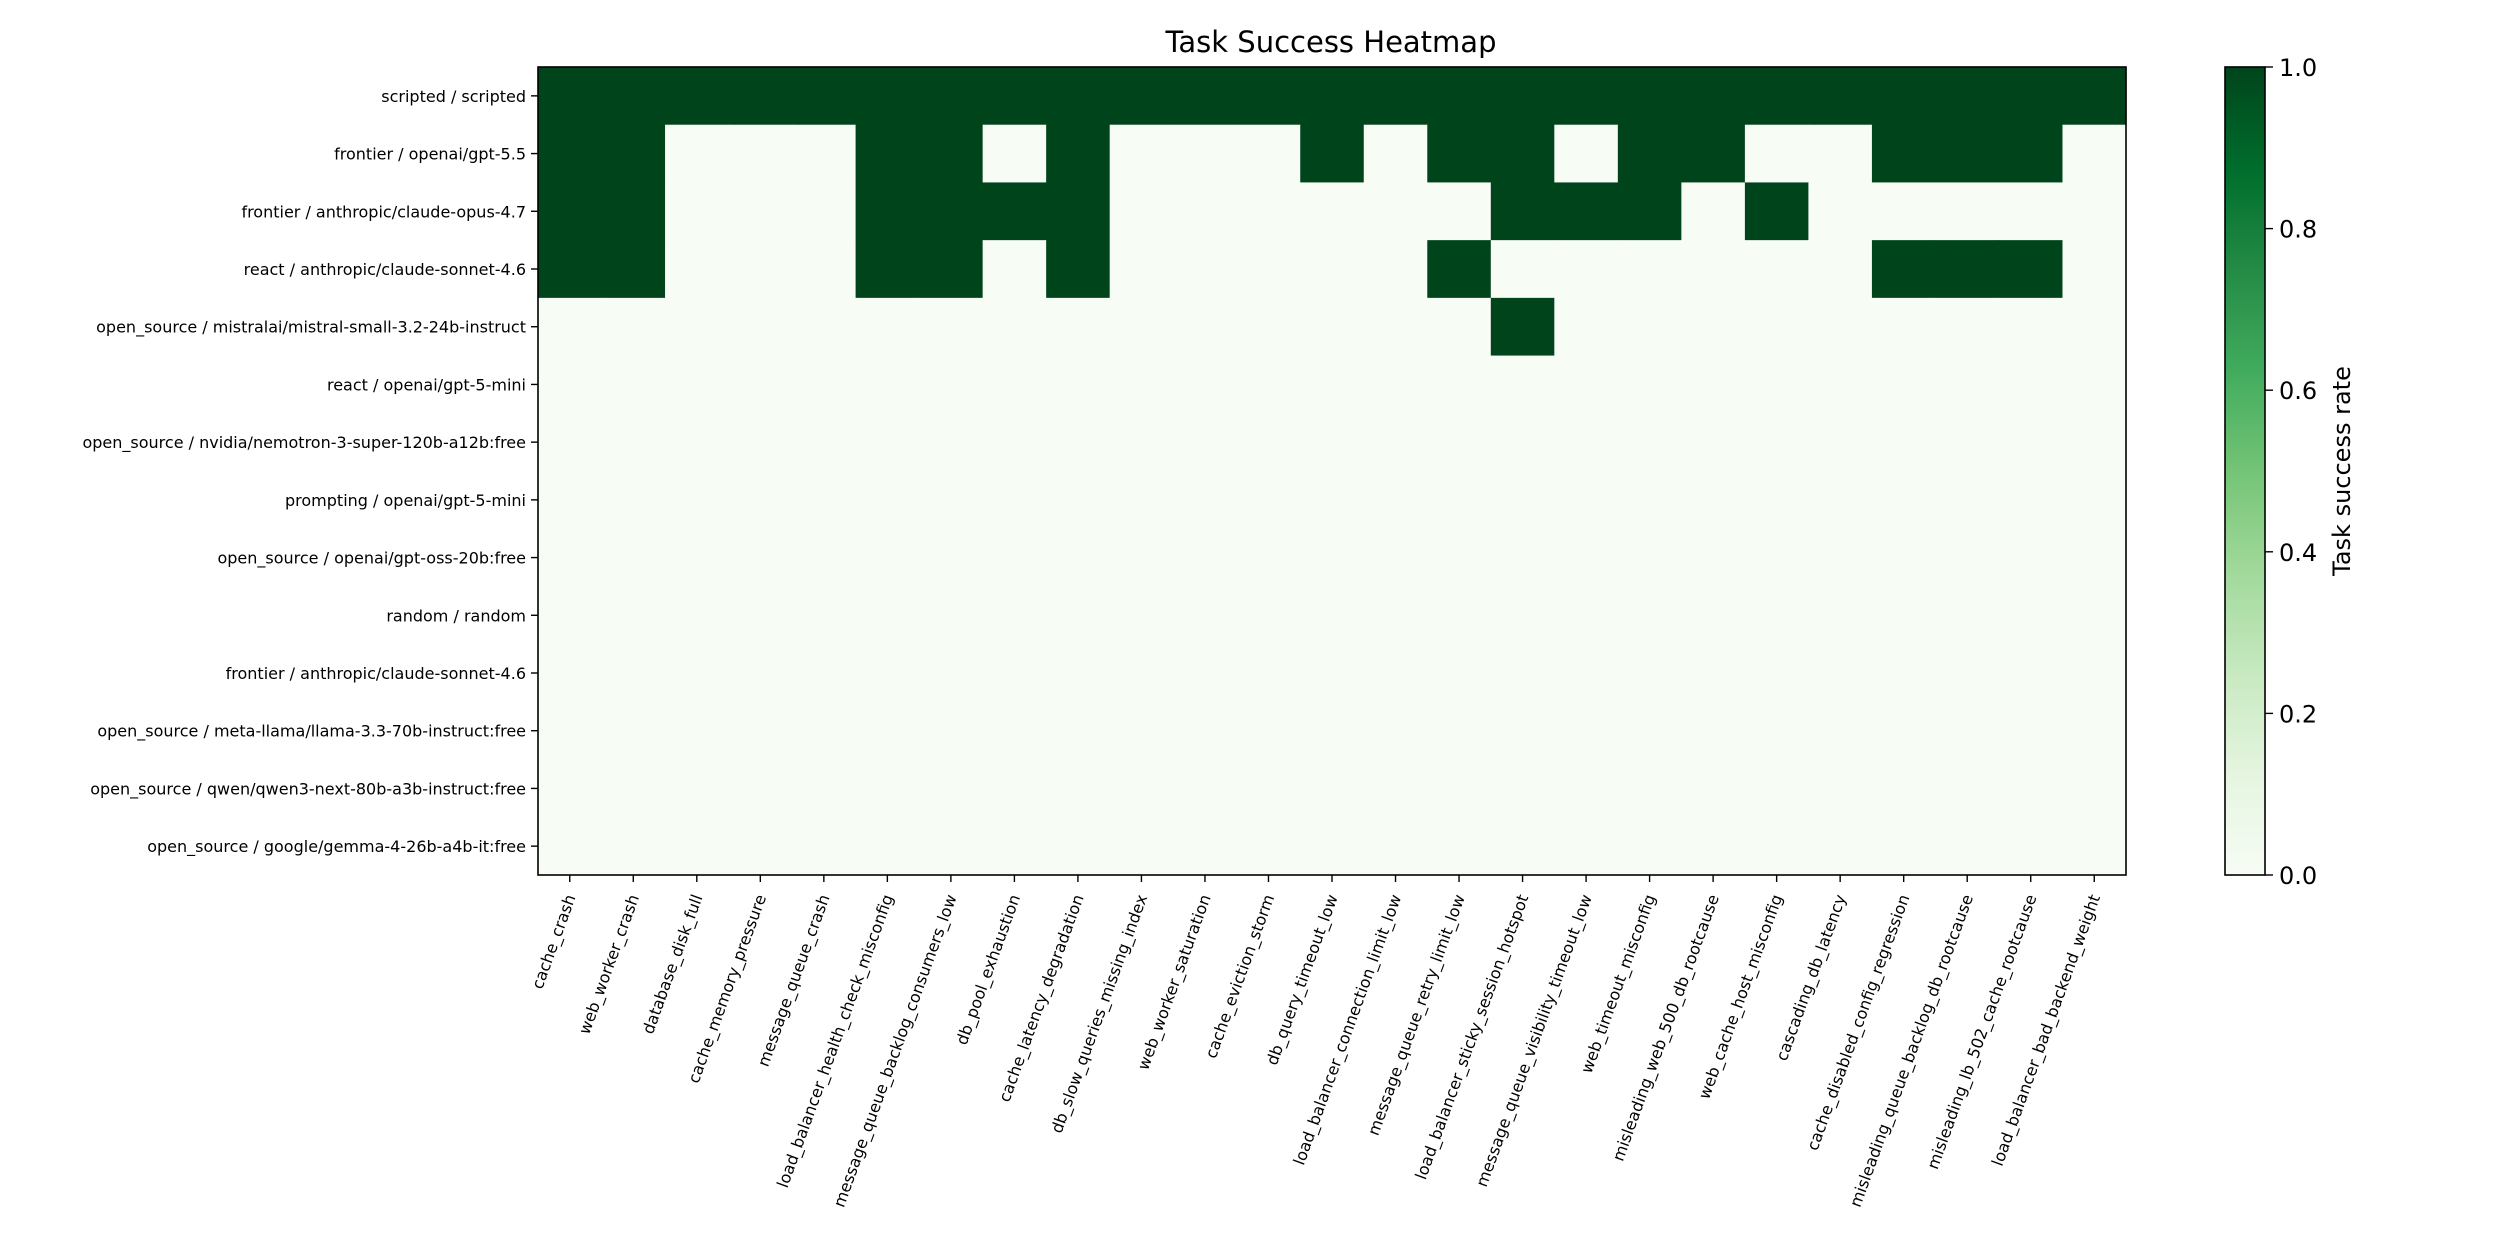 This screenshot has height=1260, width=2520. What do you see at coordinates (2342, 471) in the screenshot?
I see `colorbar-label: Task success rate` at bounding box center [2342, 471].